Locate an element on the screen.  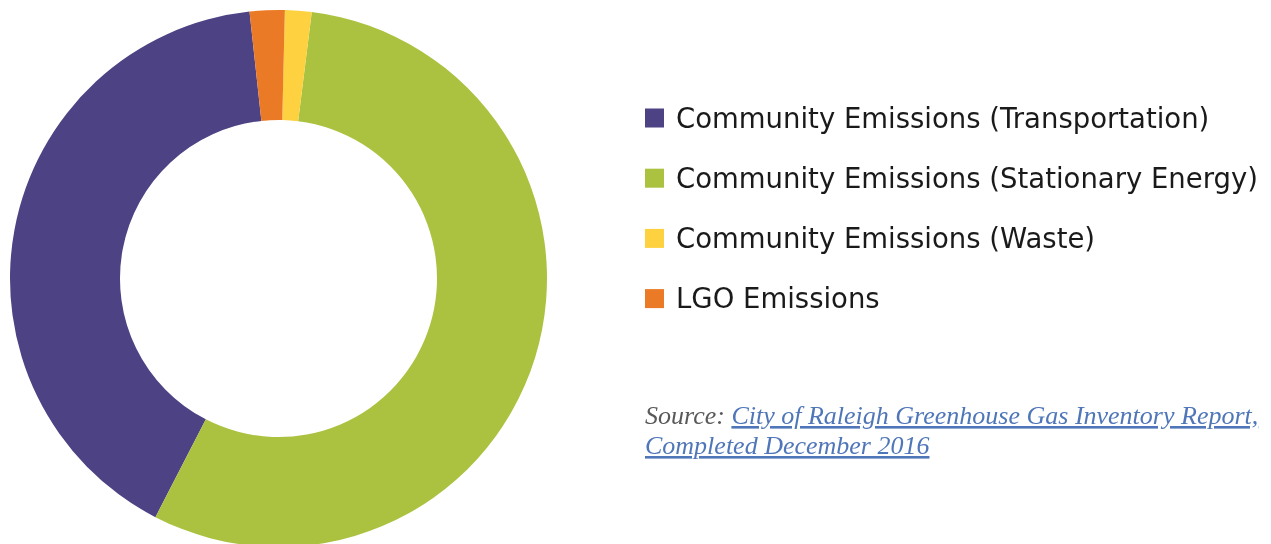
legend-label: Community Emissions (Stationary Energy) is located at coordinates (967, 177).